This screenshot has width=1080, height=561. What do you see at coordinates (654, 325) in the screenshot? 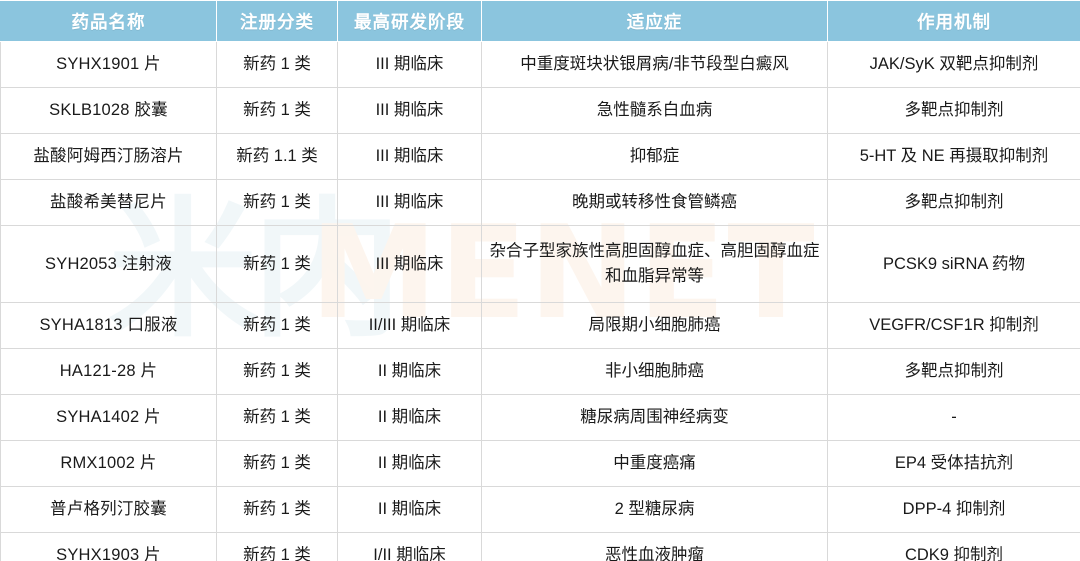
I see `cell-indication: 局限期小细胞肺癌` at bounding box center [654, 325].